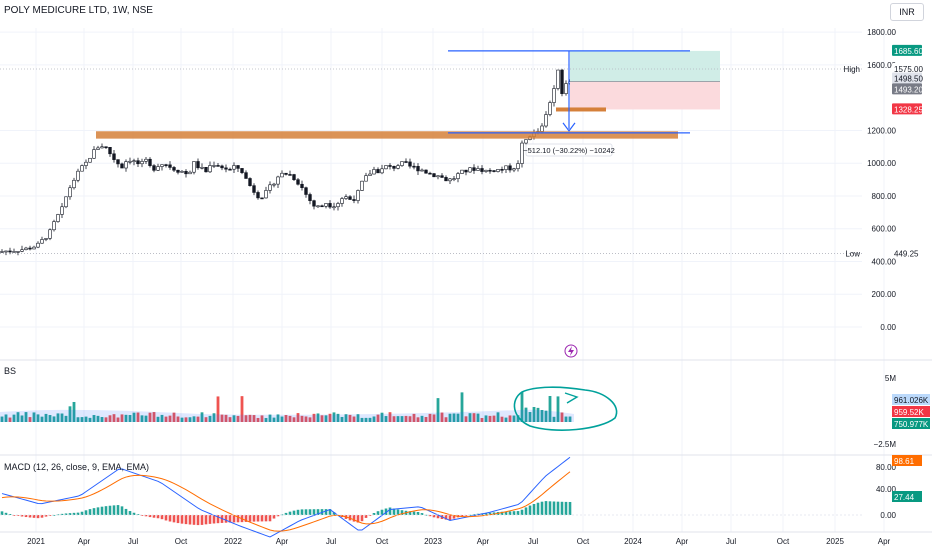  What do you see at coordinates (569, 150) in the screenshot?
I see `measure-label: −512.10 (−30.22%) −10242` at bounding box center [569, 150].